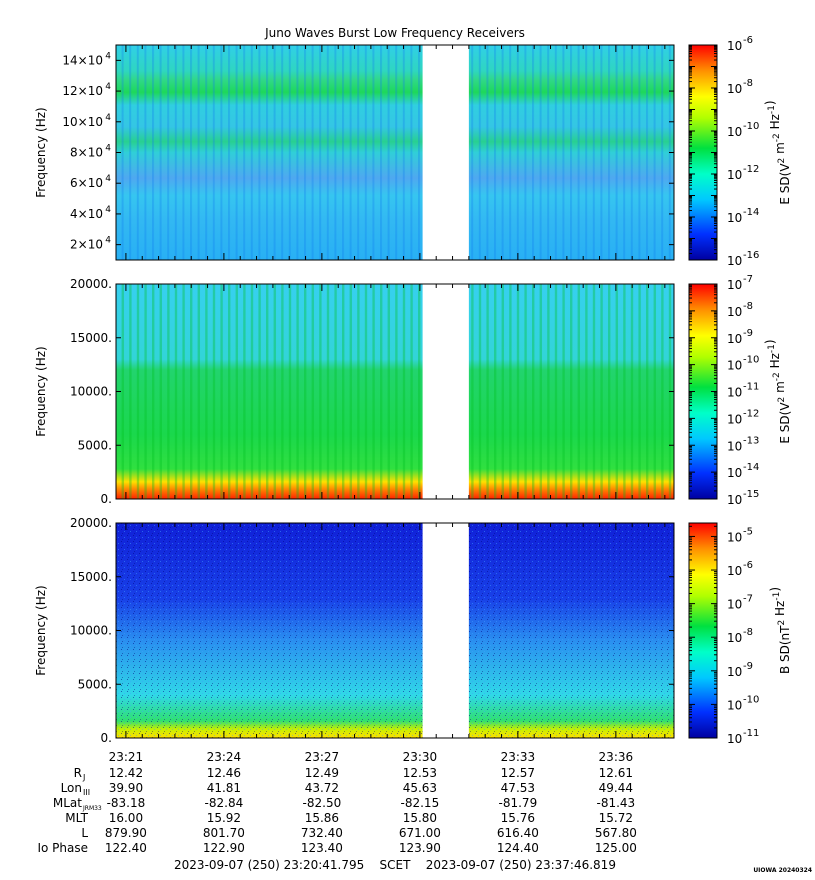  Describe the element at coordinates (420, 773) in the screenshot. I see `ephemeris-value: 12.53` at that location.